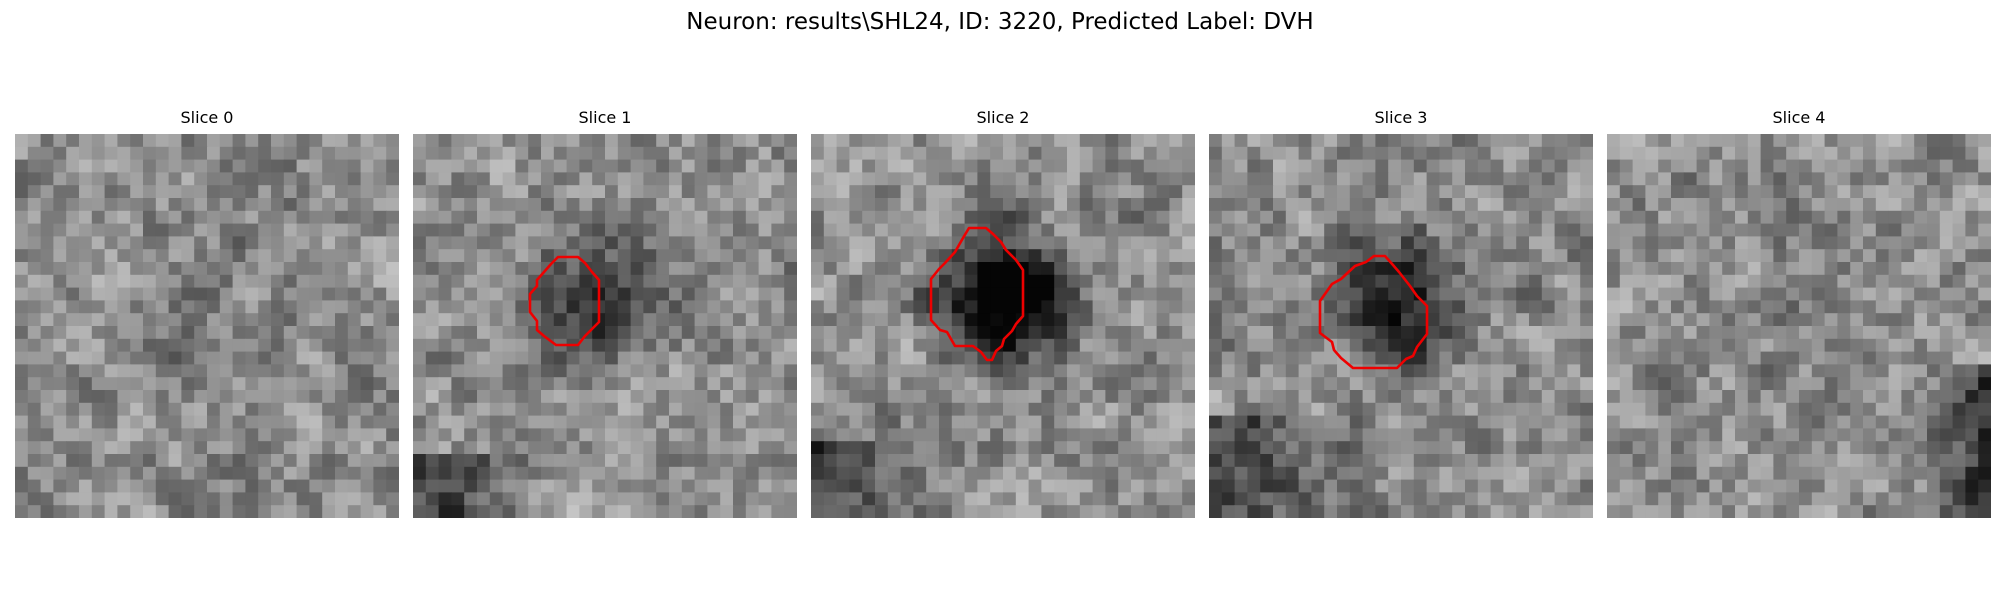  What do you see at coordinates (1401, 117) in the screenshot?
I see `slice-title-3: Slice 3` at bounding box center [1401, 117].